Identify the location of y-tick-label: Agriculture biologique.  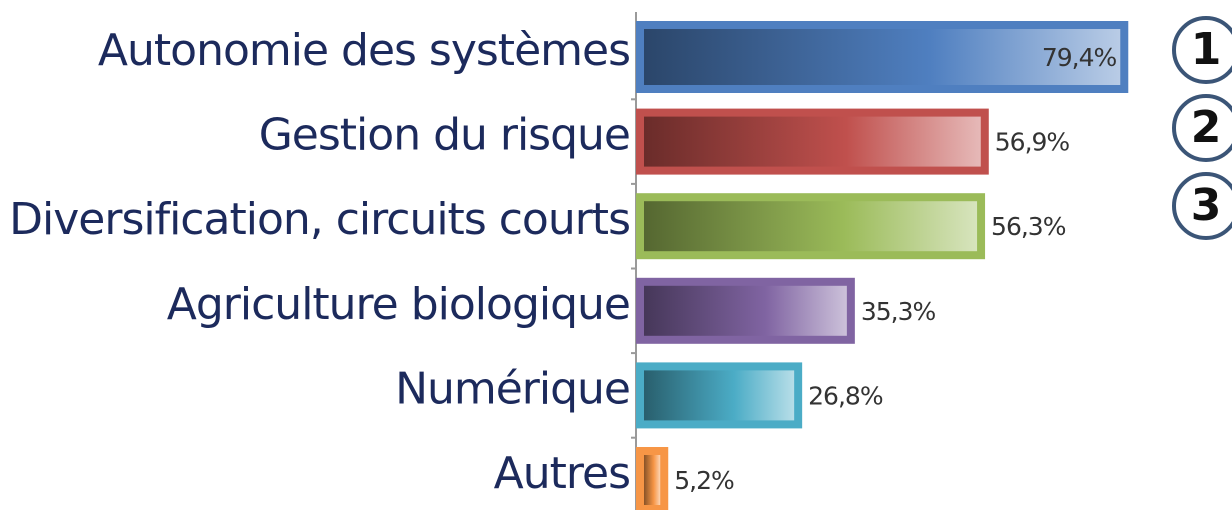
(398, 304).